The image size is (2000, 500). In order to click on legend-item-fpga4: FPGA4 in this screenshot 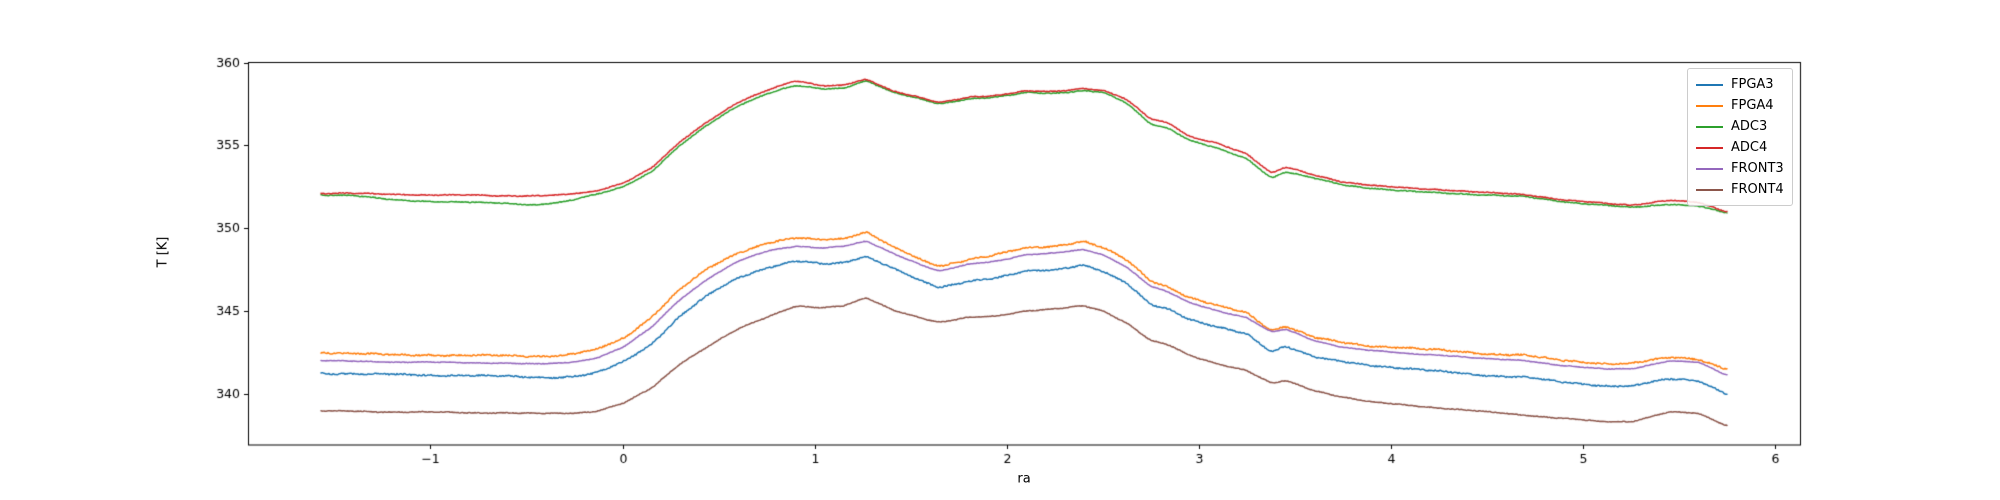, I will do `click(1740, 105)`.